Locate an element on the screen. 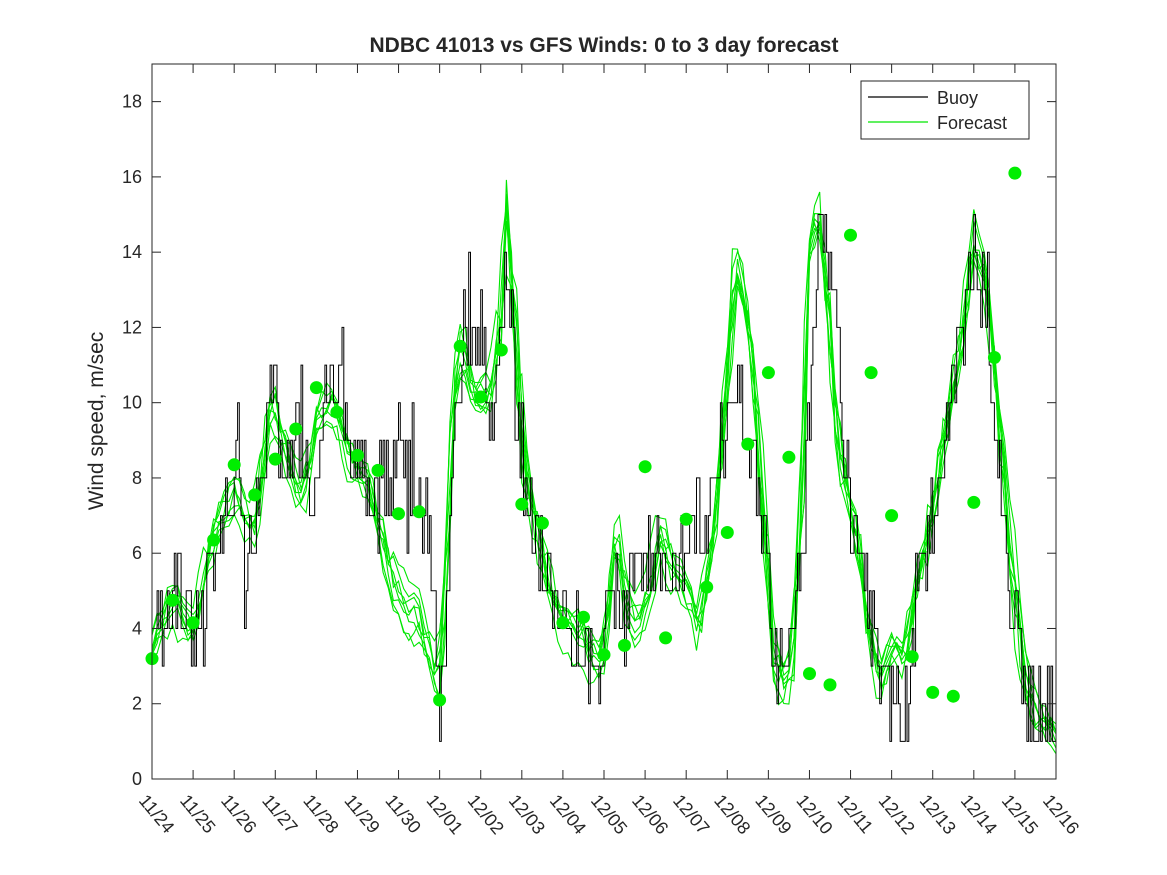 The width and height of the screenshot is (1167, 875). y-tick-label: 18 is located at coordinates (132, 102).